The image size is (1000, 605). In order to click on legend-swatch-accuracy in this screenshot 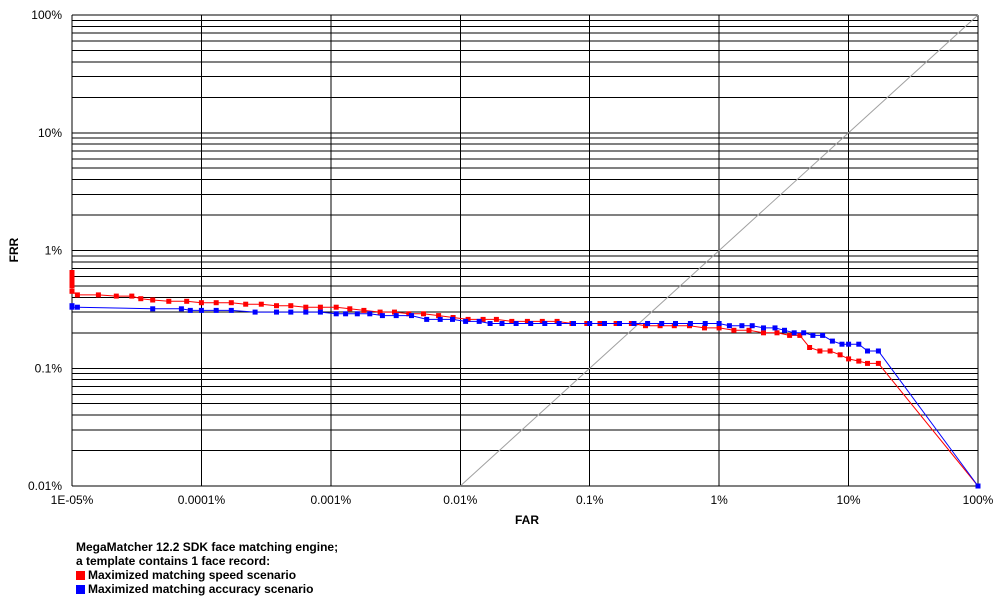, I will do `click(80, 589)`.